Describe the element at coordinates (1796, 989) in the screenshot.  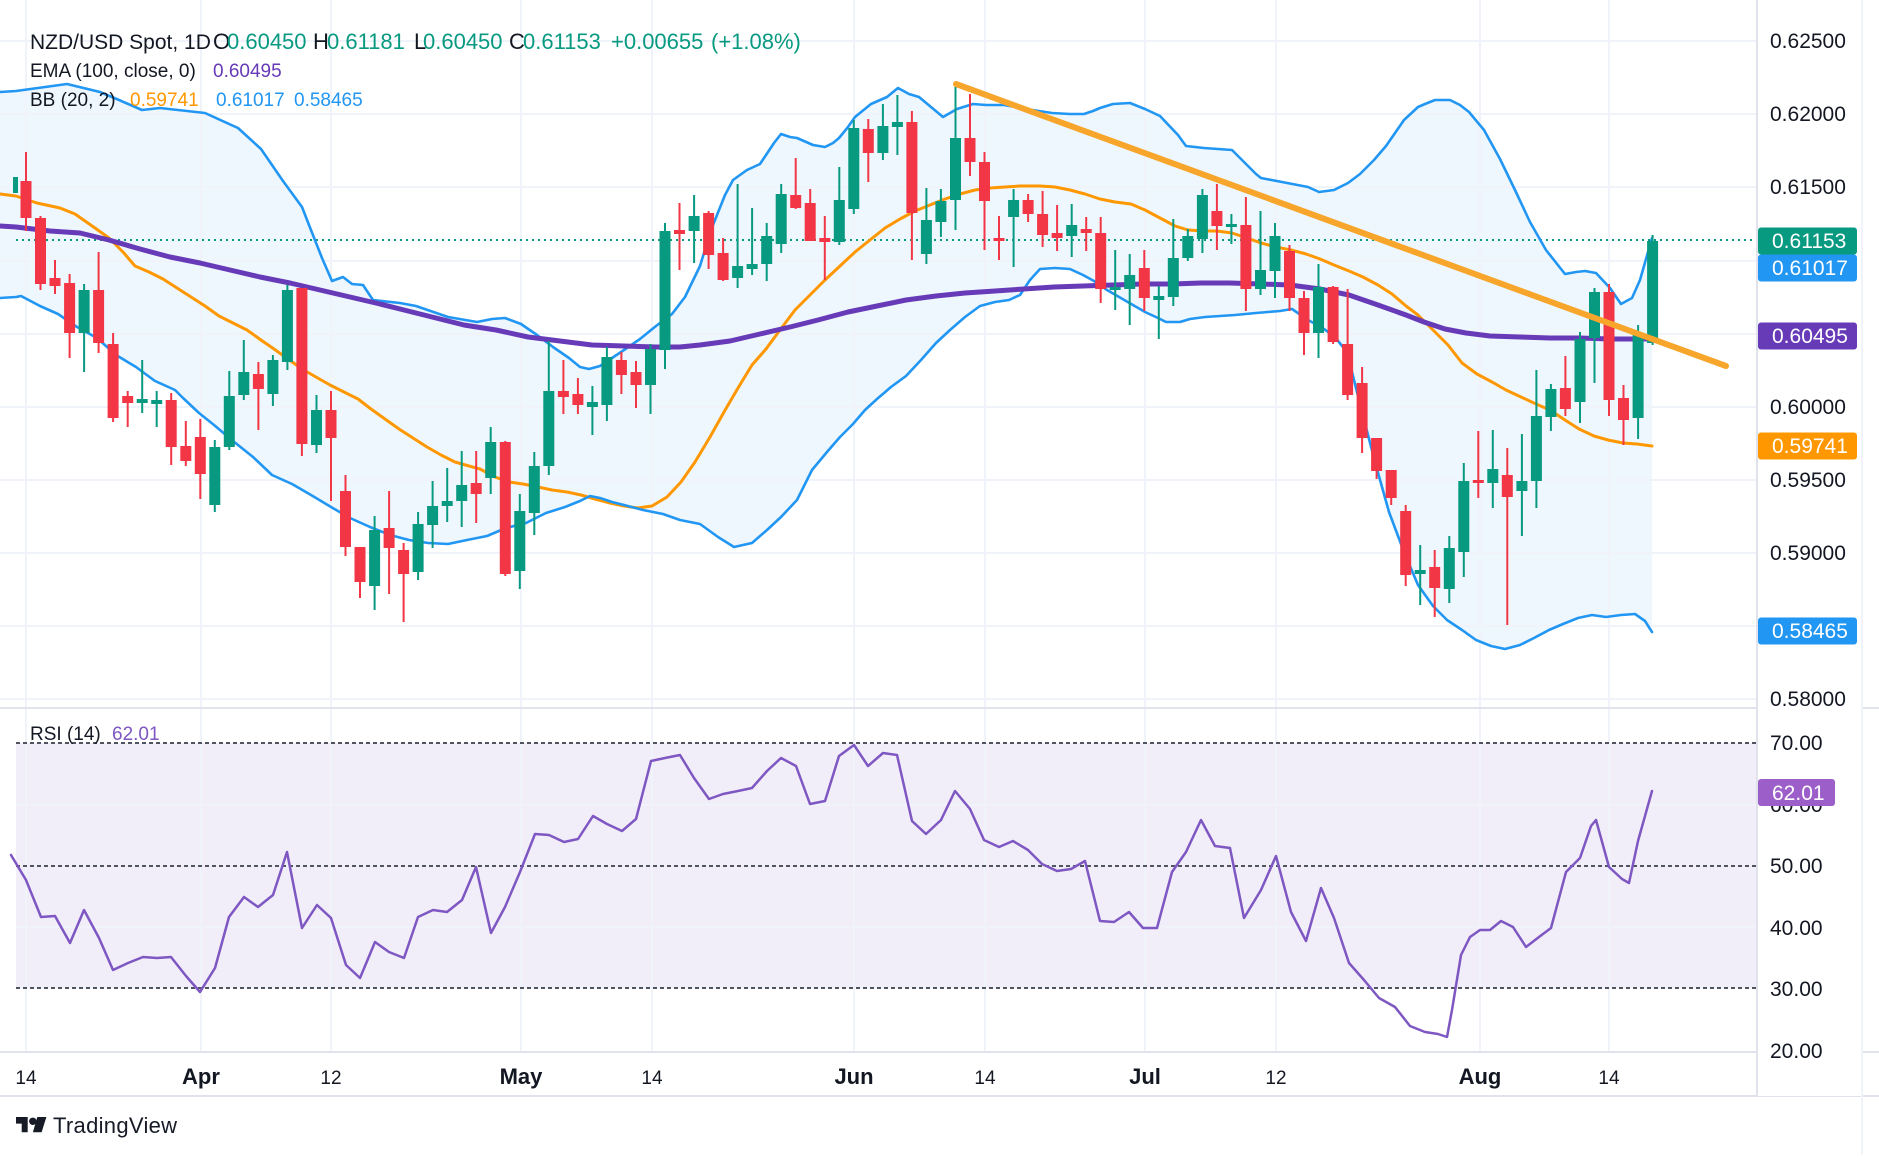
I see `svg-text: 30.00` at that location.